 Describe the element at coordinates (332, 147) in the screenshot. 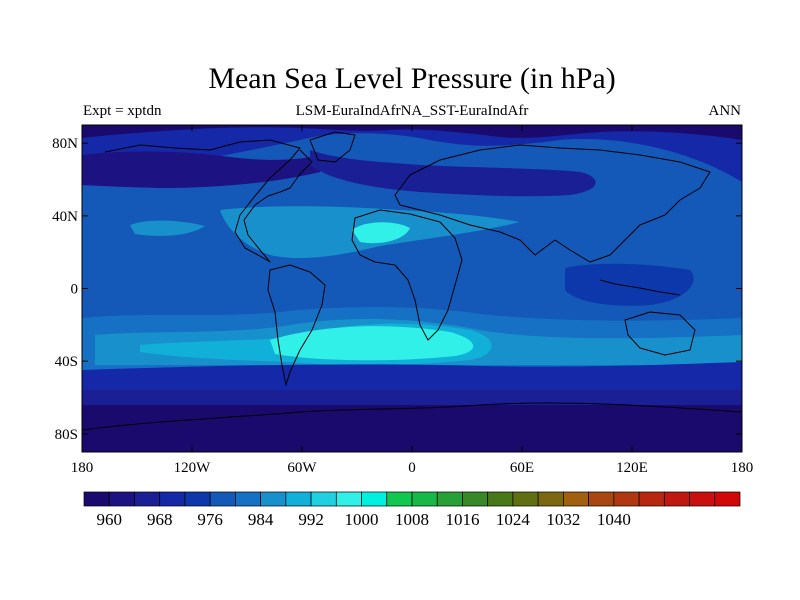

I see `greenland-coast` at that location.